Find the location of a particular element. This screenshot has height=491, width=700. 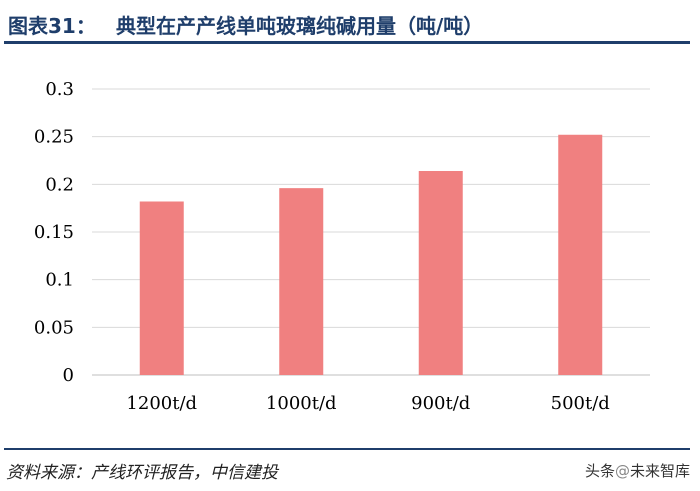

x-tick-label: 500t/d is located at coordinates (580, 403).